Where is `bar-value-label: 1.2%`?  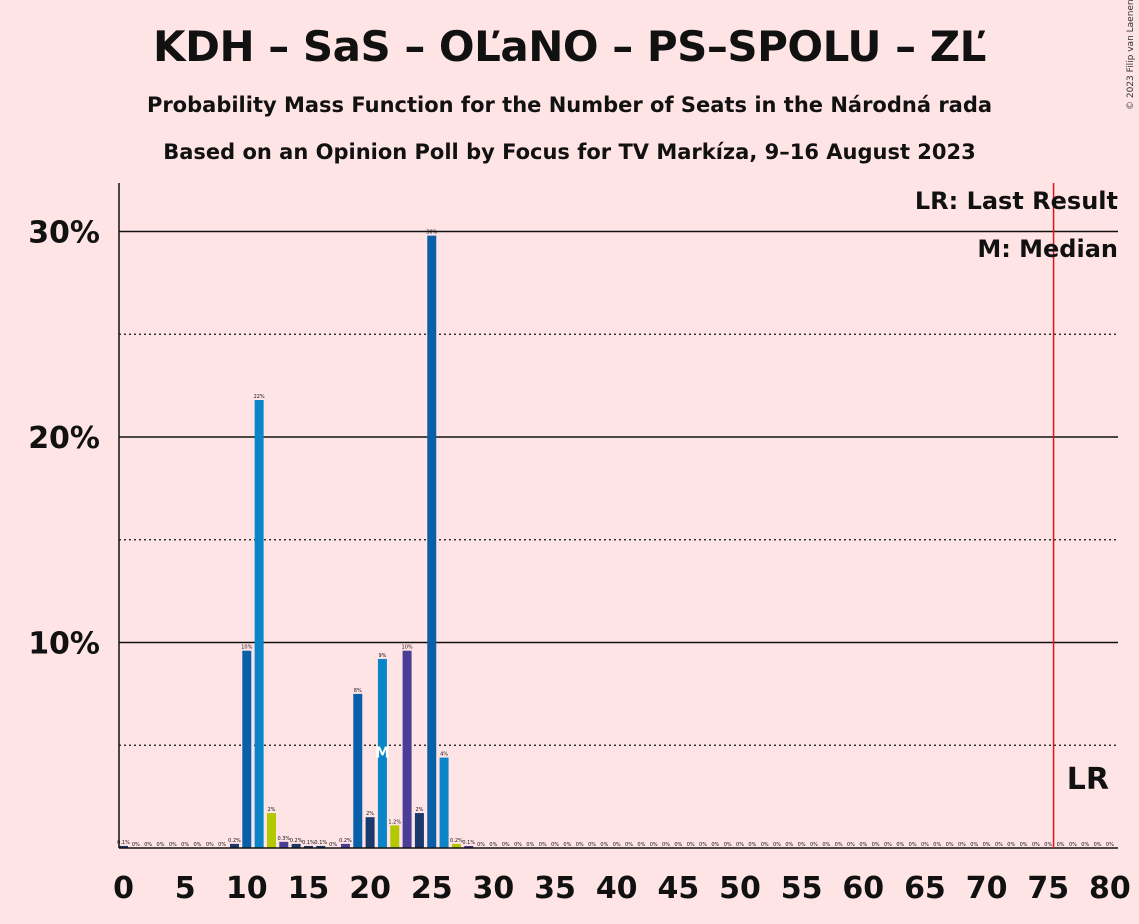 bar-value-label: 1.2% is located at coordinates (394, 822).